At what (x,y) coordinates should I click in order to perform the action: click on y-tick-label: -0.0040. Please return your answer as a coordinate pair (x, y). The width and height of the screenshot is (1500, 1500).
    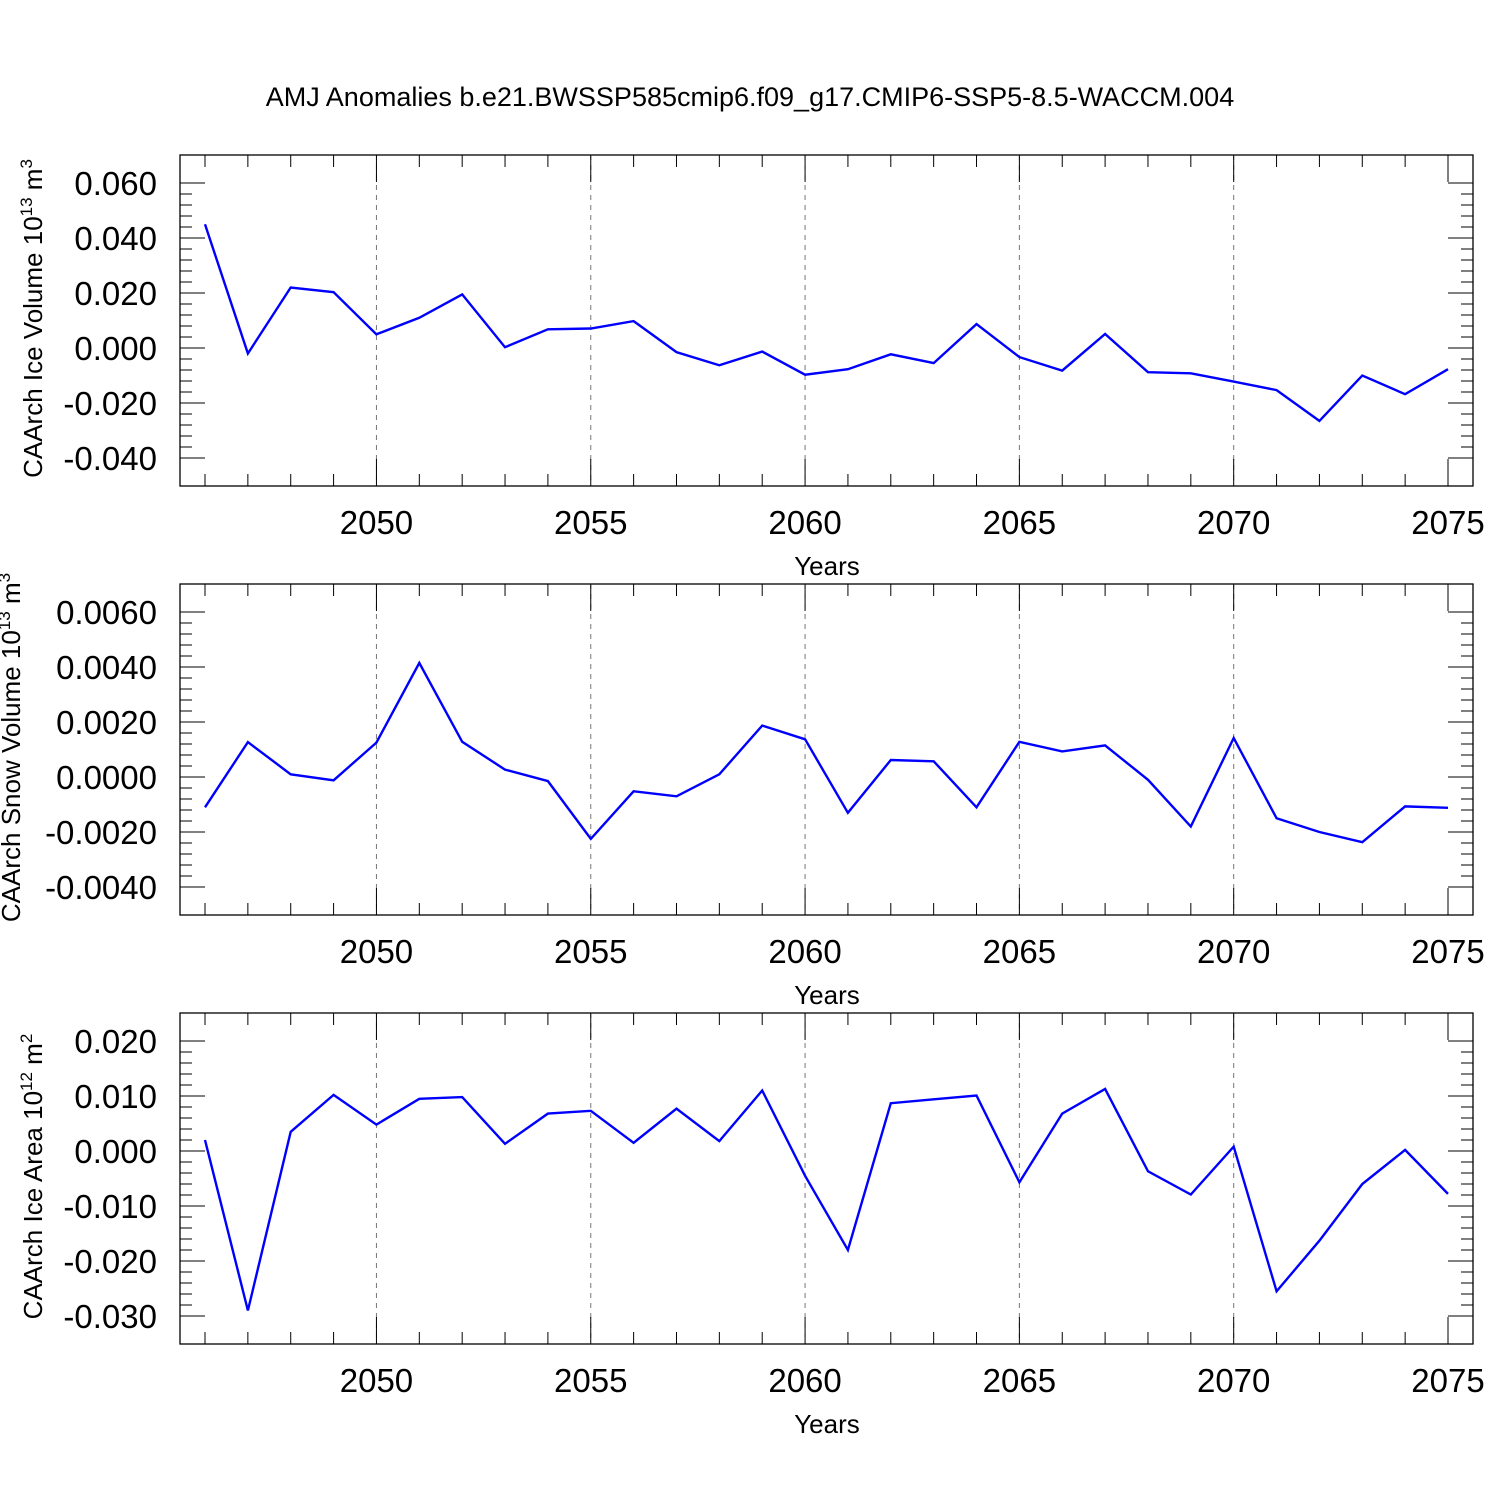
    Looking at the image, I should click on (101, 887).